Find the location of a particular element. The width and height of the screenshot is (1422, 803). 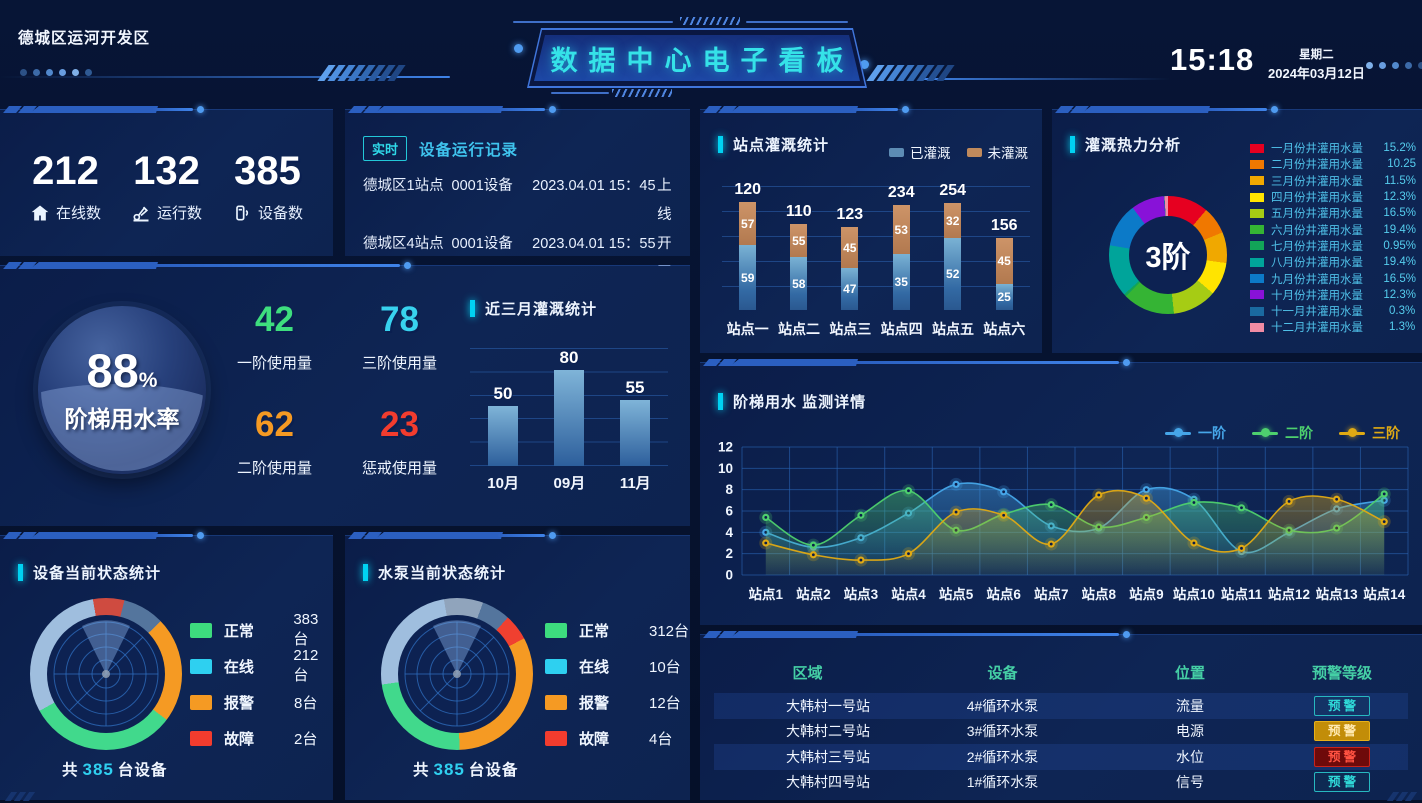

record-t: 2023.04.01 15：55 is located at coordinates (594, 244).